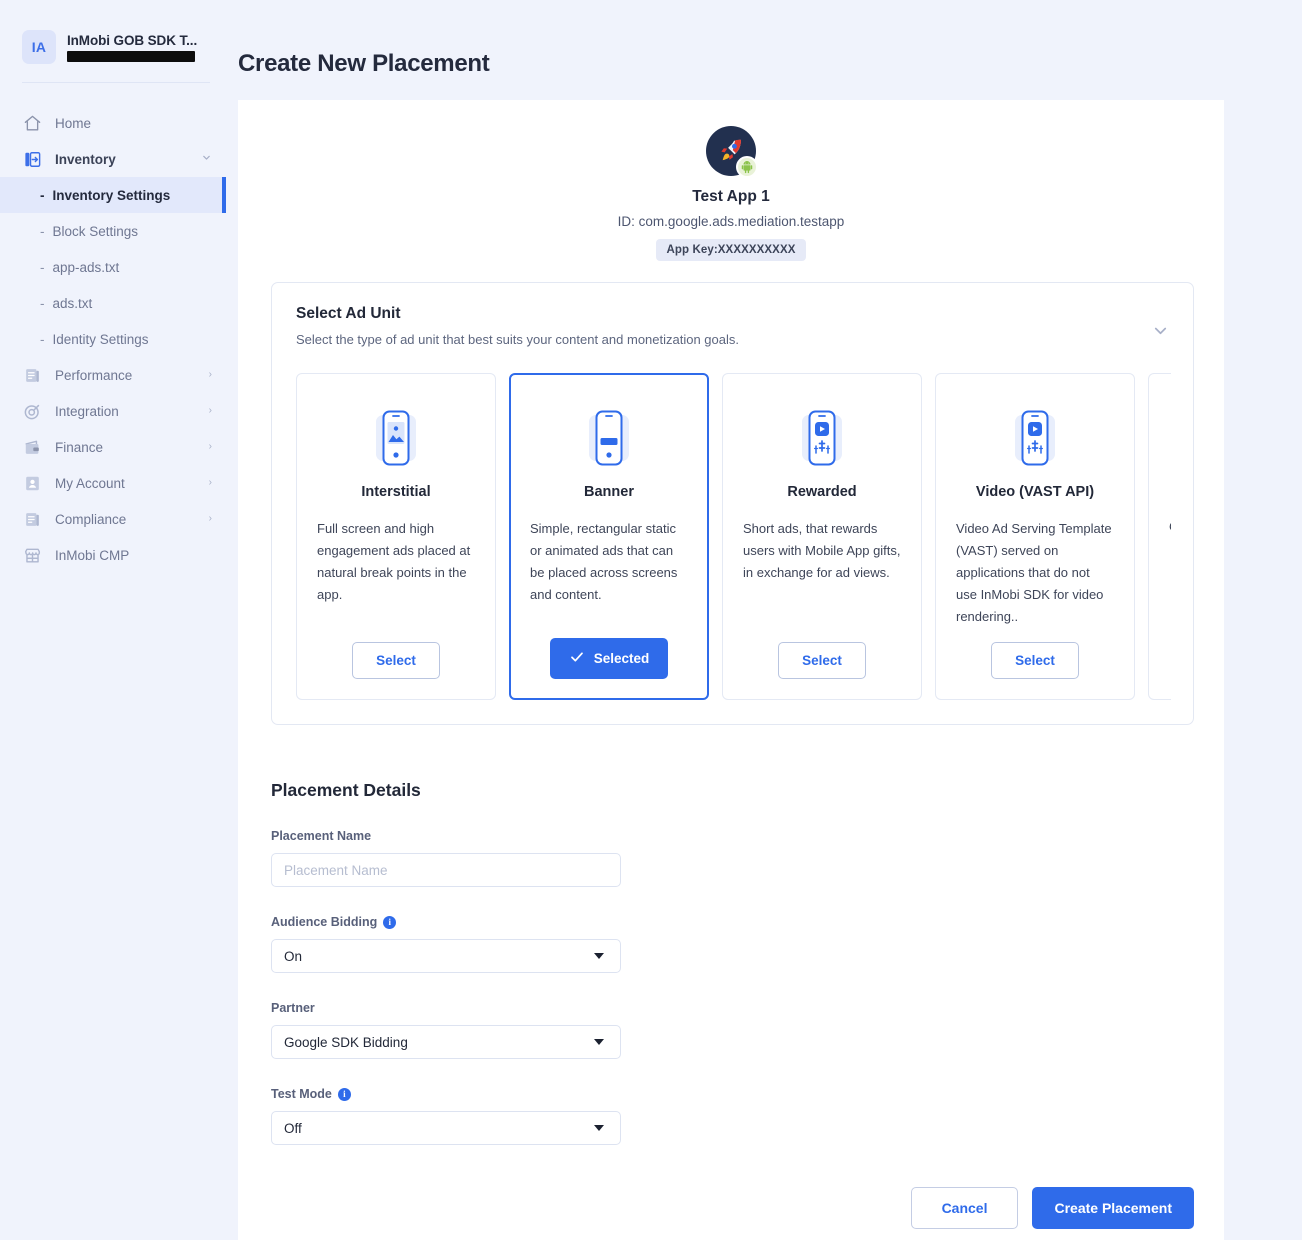 Image resolution: width=1302 pixels, height=1240 pixels. Describe the element at coordinates (94, 375) in the screenshot. I see `sidebar-item-label: Performance` at that location.